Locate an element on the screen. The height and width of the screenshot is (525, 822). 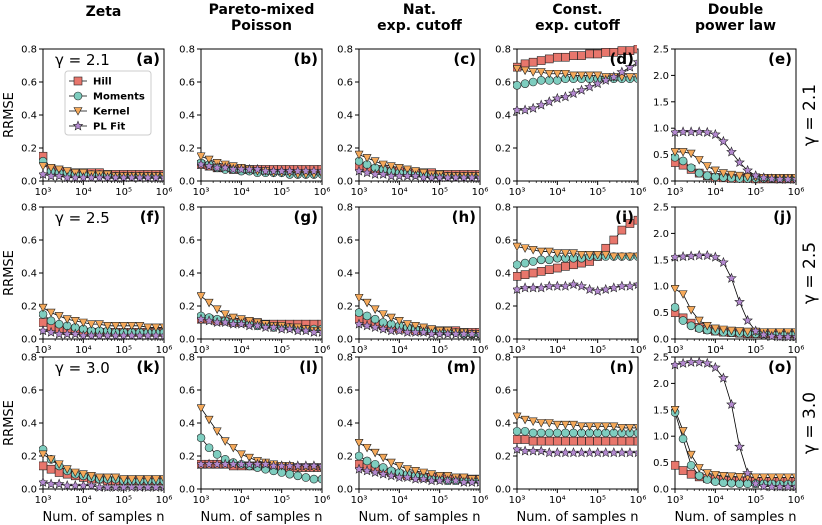
y-tick-label: 1.5 is located at coordinates (661, 102).